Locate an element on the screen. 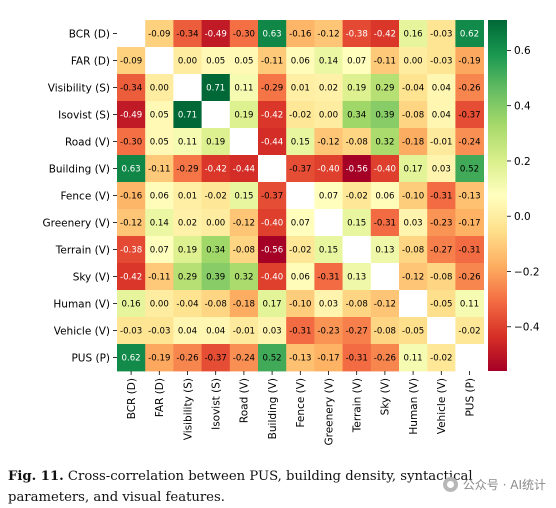 The image size is (556, 508). cell-value-label: 0.04 is located at coordinates (215, 332).